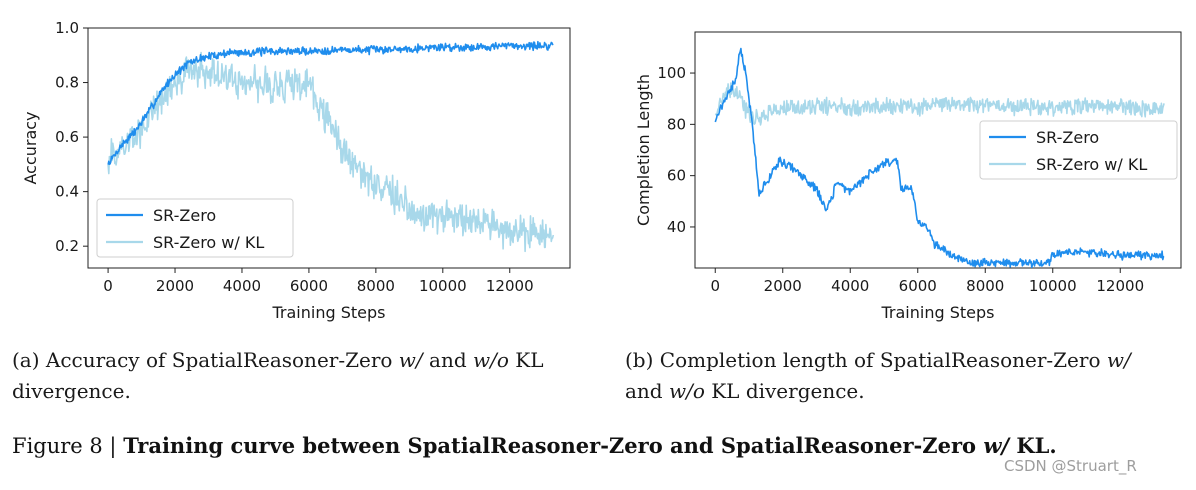  What do you see at coordinates (67, 192) in the screenshot?
I see `y-tick-label: 0.4` at bounding box center [67, 192].